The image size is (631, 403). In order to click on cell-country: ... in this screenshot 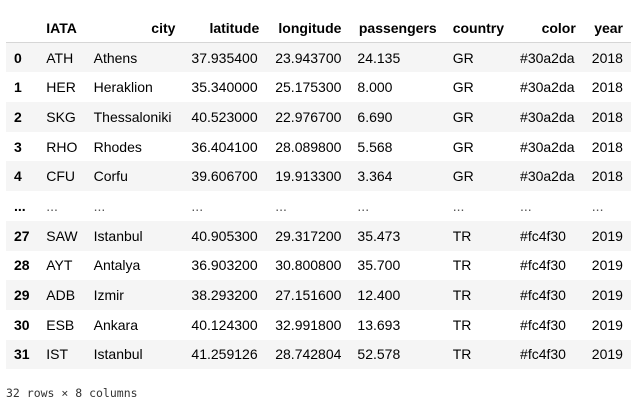, I will do `click(458, 205)`.